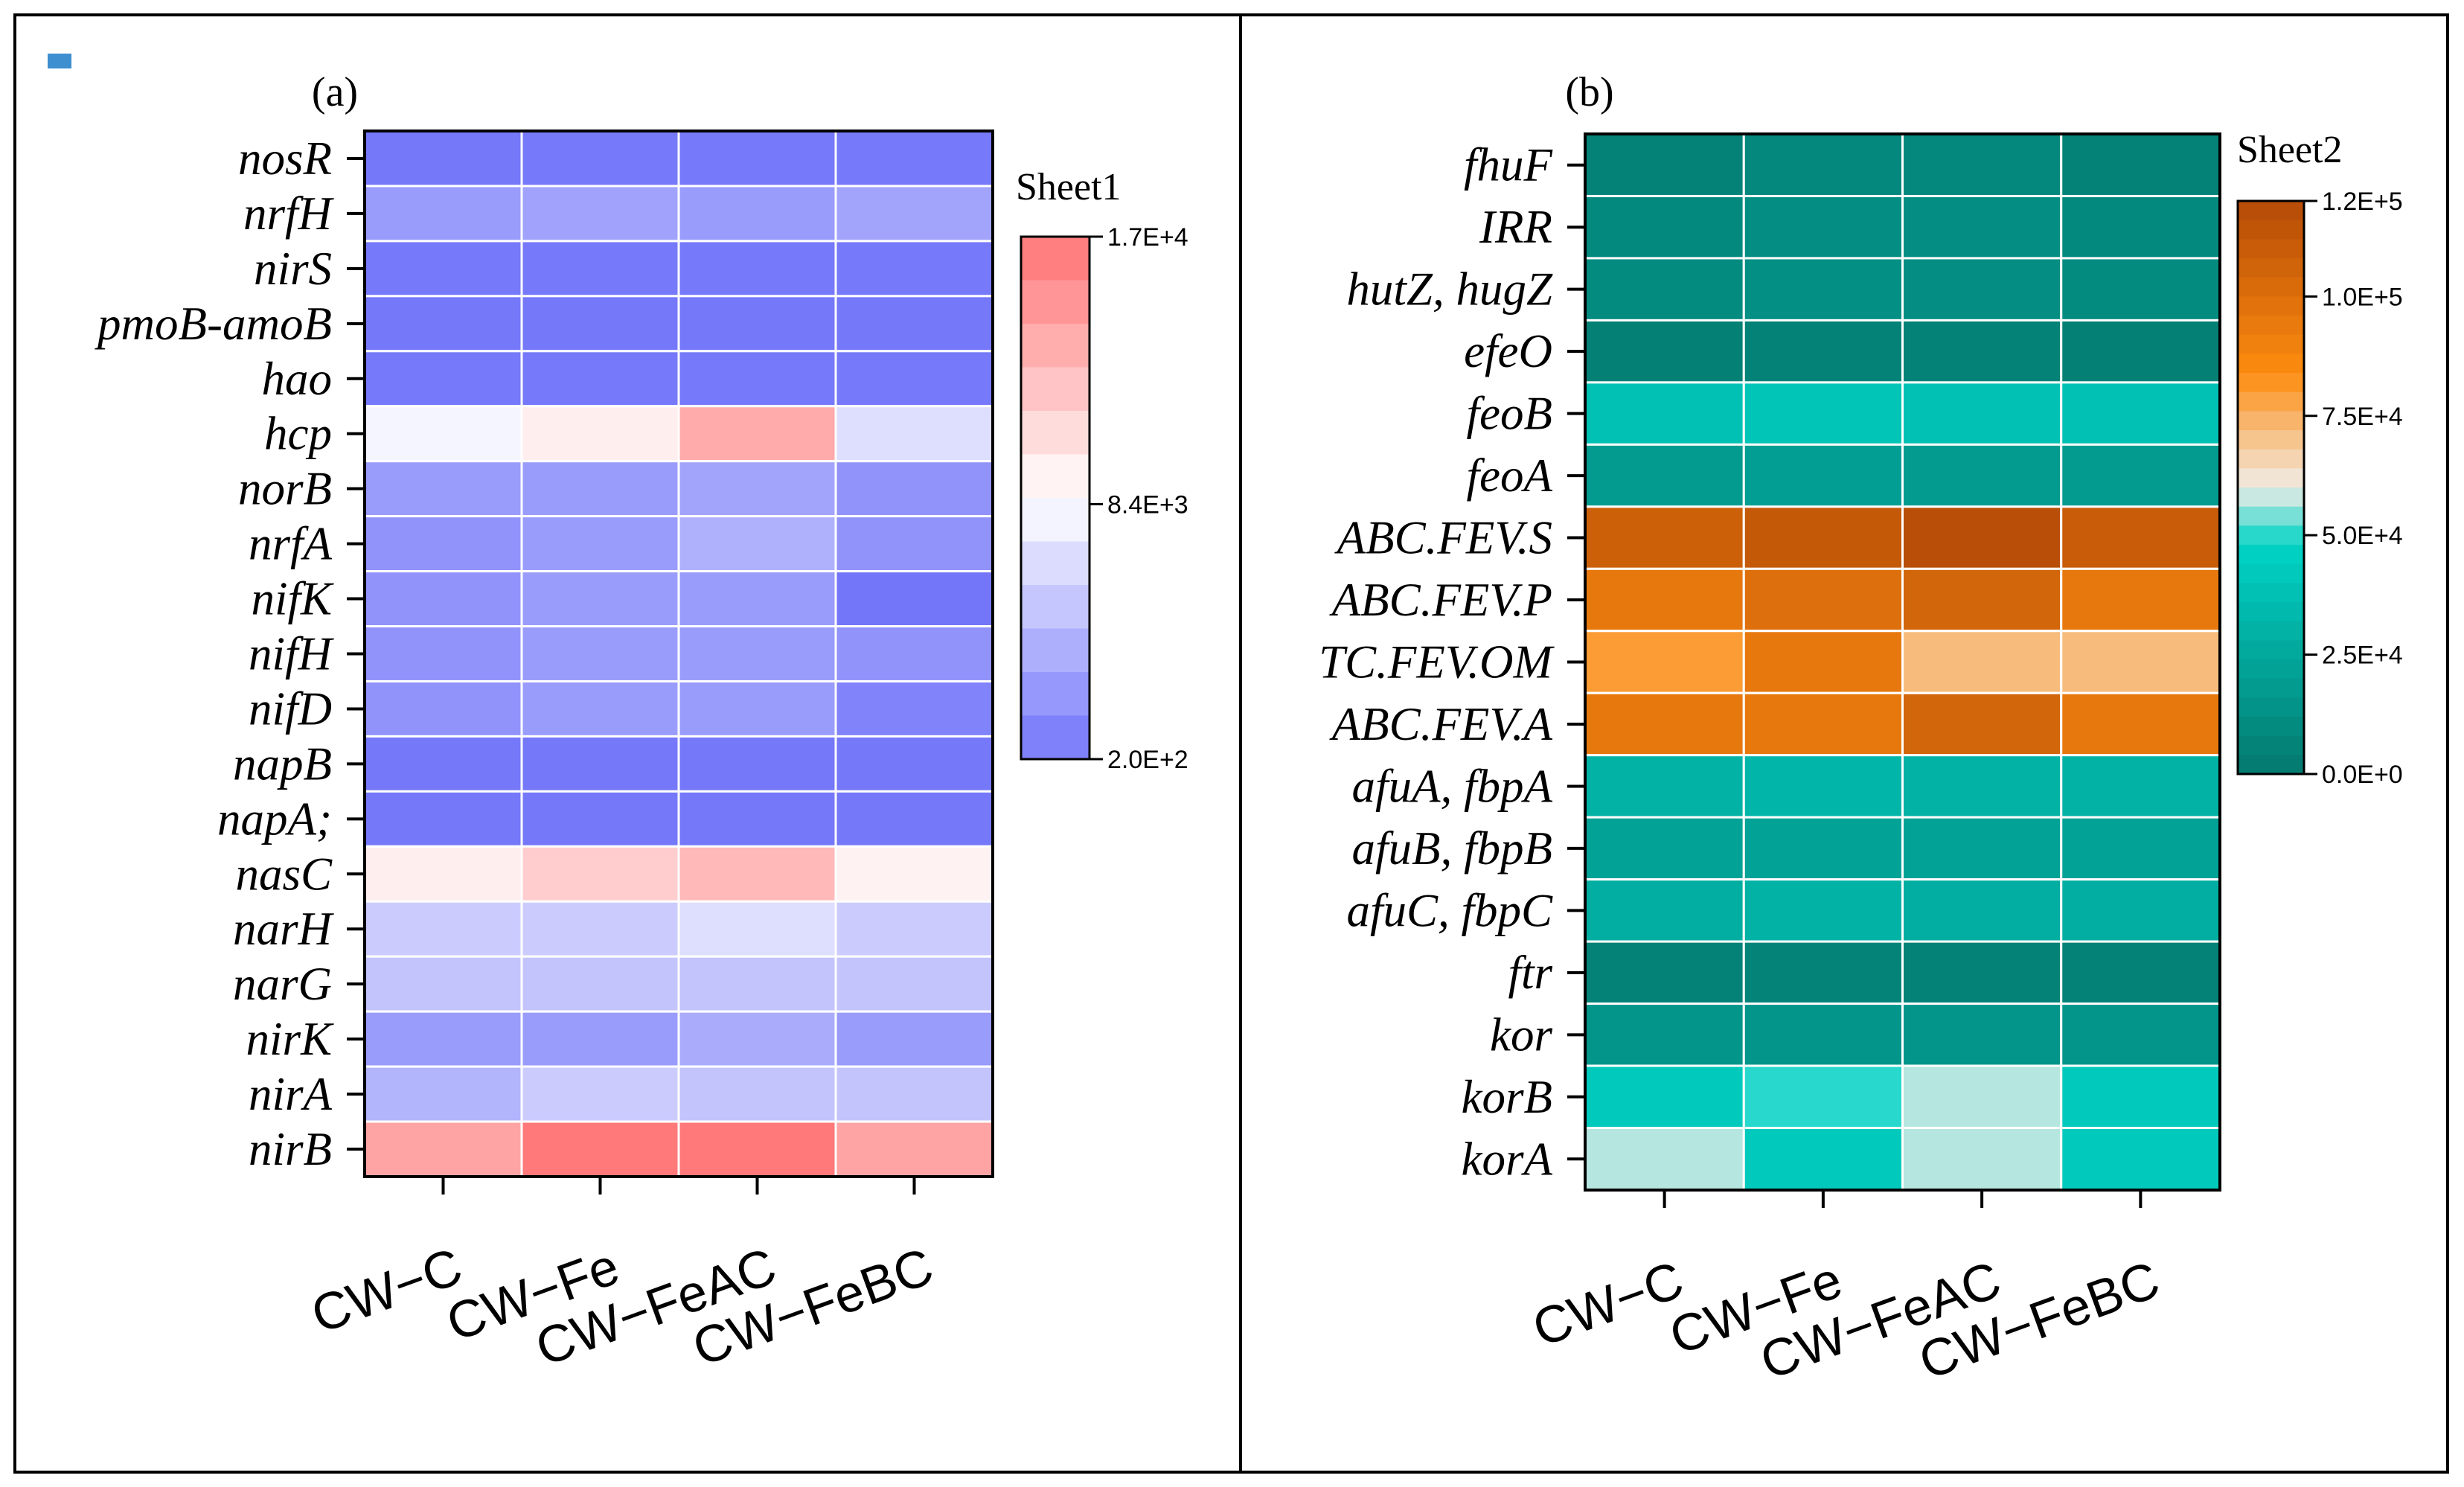 The height and width of the screenshot is (1487, 2464). What do you see at coordinates (1452, 786) in the screenshot?
I see `gene-label: afuA, fbpA` at bounding box center [1452, 786].